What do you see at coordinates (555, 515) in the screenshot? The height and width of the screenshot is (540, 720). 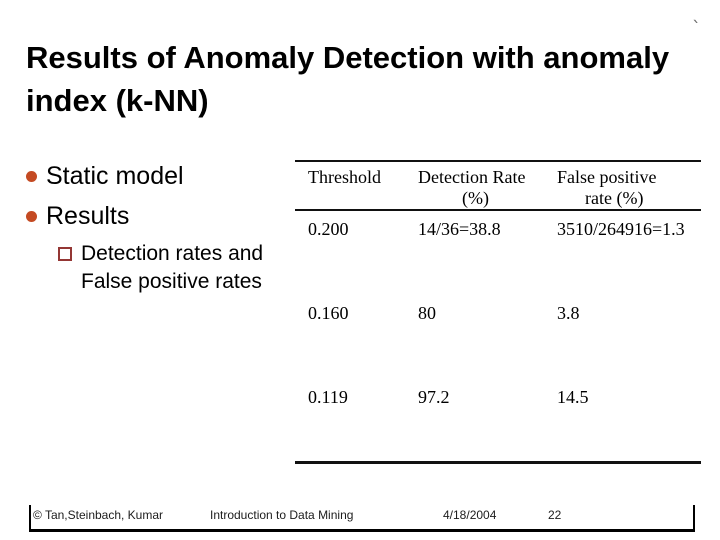 I see `footer-page-number: 22` at bounding box center [555, 515].